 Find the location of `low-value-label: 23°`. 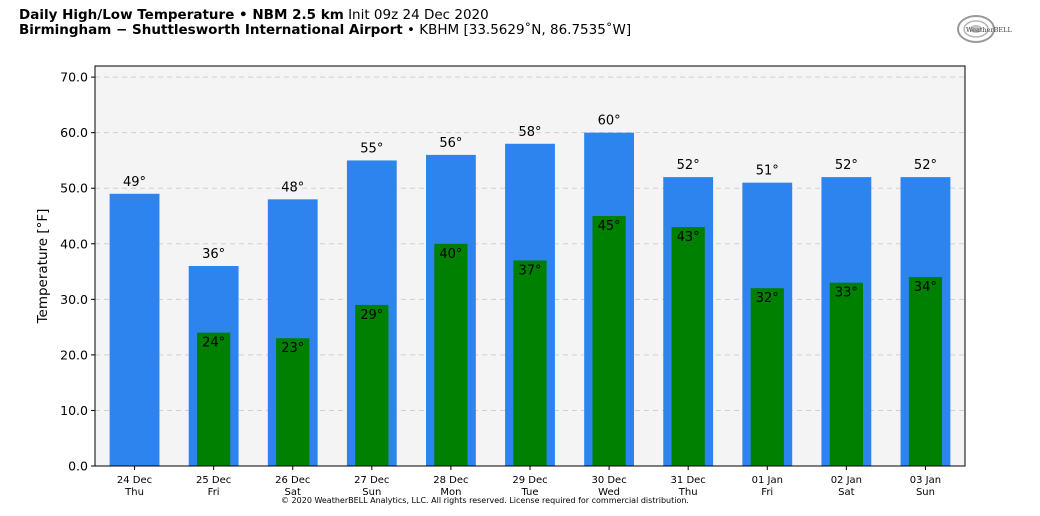

low-value-label: 23° is located at coordinates (292, 348).